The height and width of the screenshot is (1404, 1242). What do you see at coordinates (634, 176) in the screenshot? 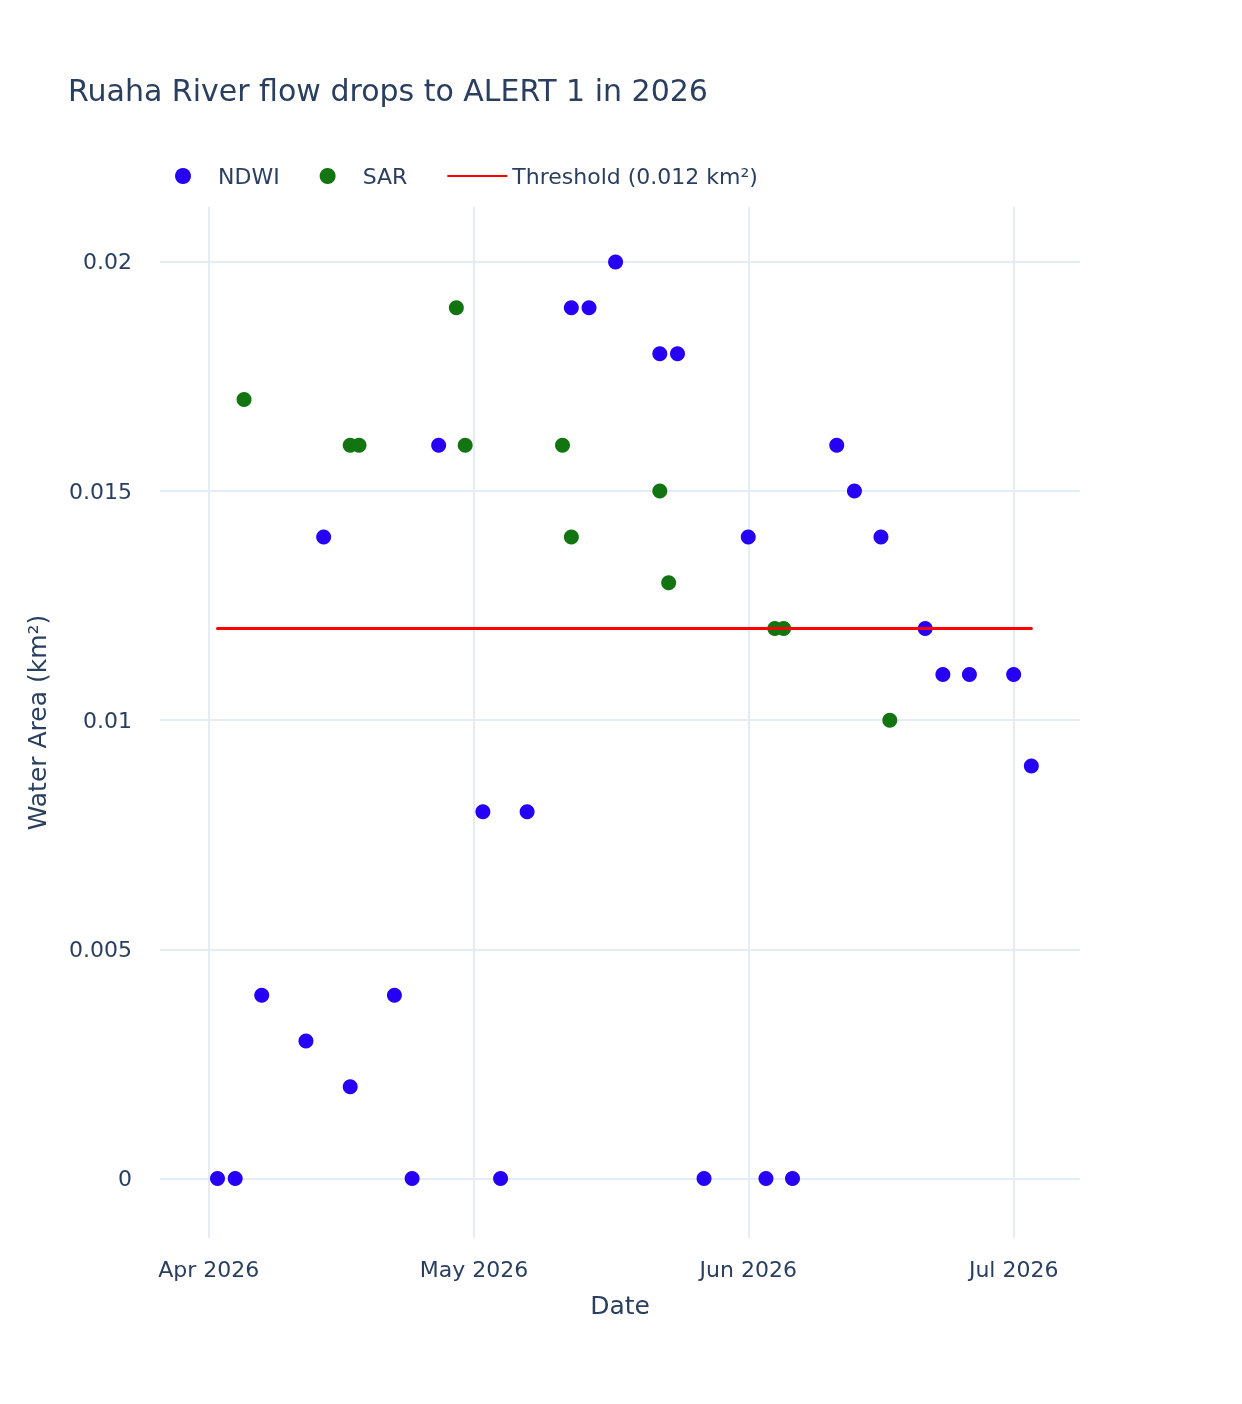
I see `legend-label: Threshold (0.012 km²)` at bounding box center [634, 176].